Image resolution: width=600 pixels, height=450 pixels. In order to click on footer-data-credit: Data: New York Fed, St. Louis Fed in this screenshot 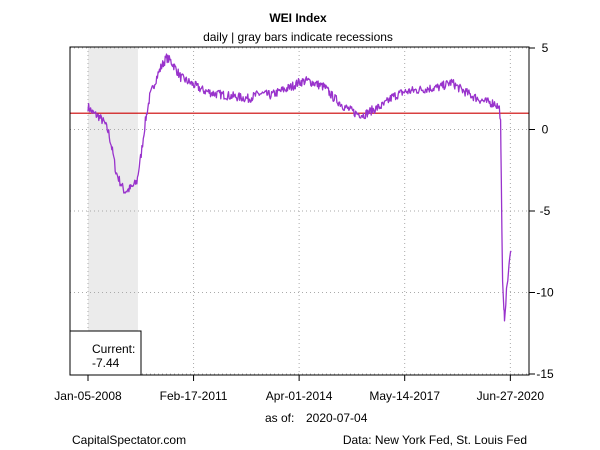, I will do `click(435, 440)`.